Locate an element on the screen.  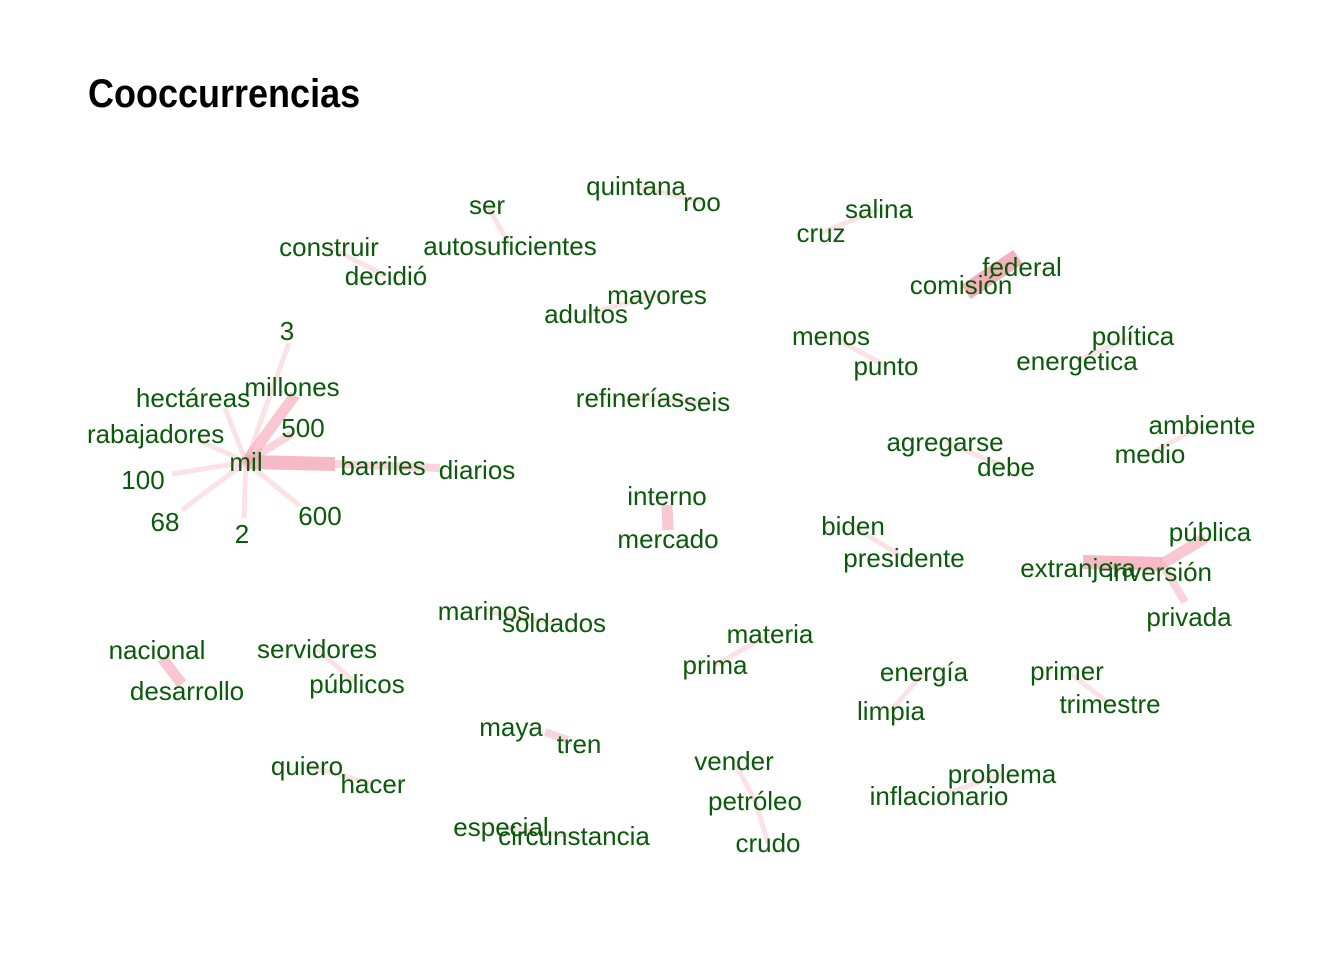
node-label-materia: materia is located at coordinates (770, 634).